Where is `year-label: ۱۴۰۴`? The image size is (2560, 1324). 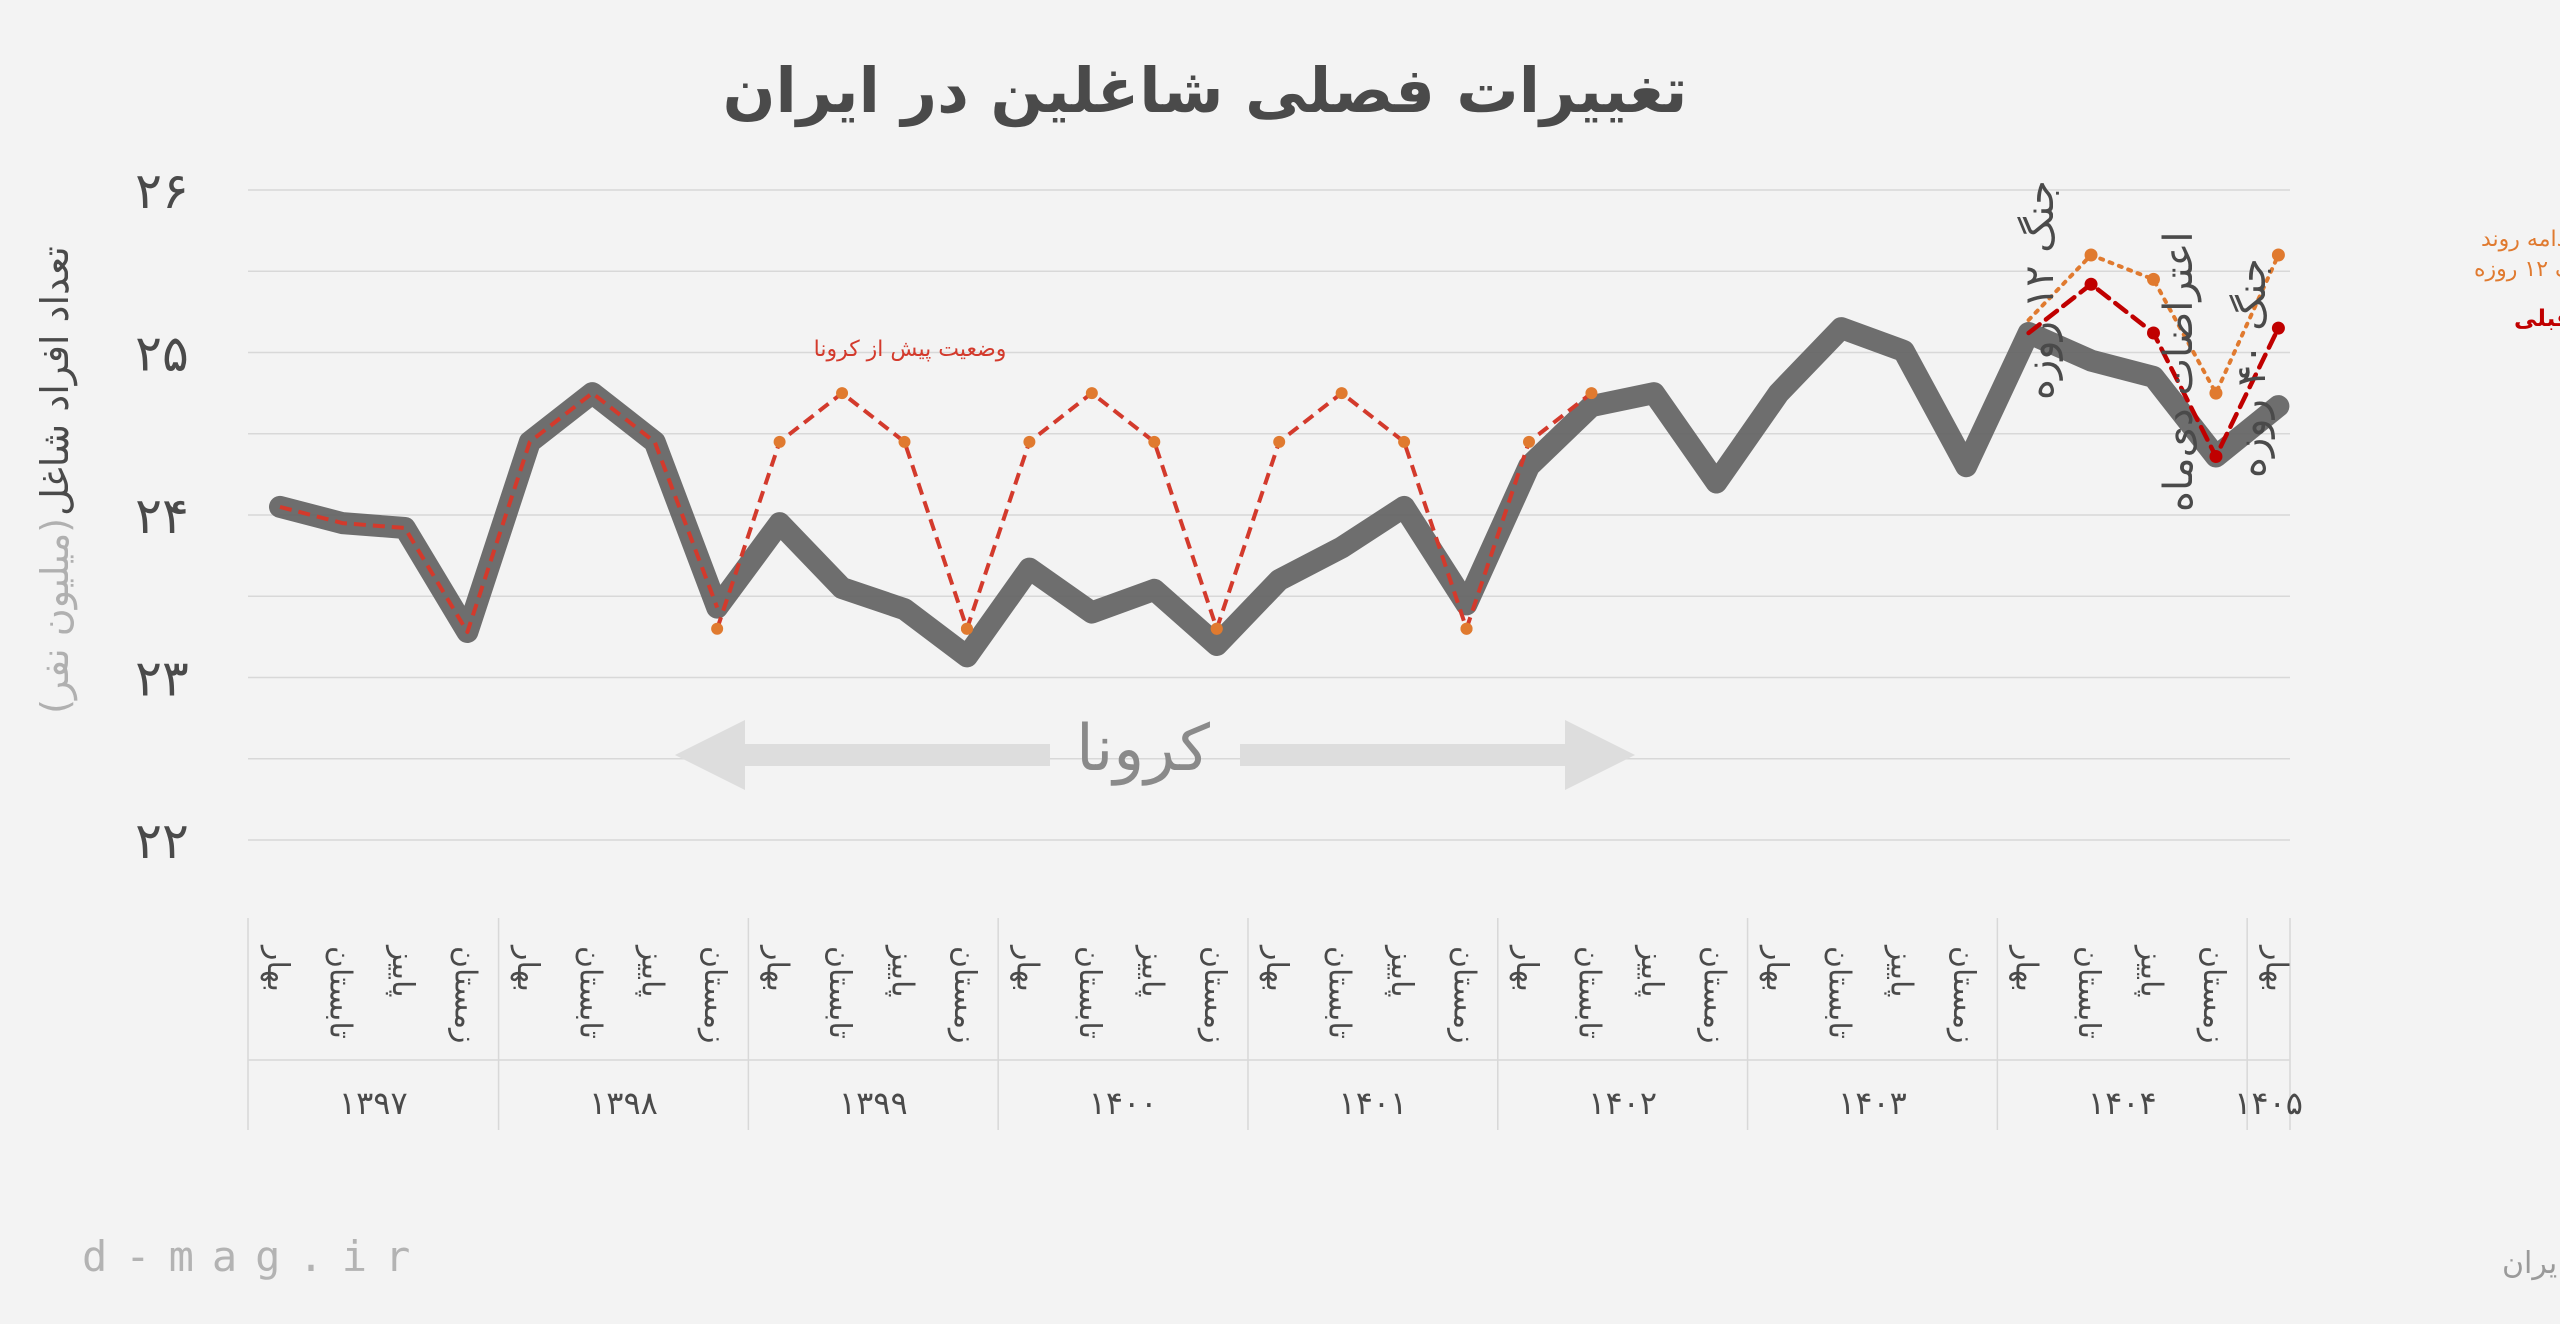 year-label: ۱۴۰۴ is located at coordinates (2122, 1103).